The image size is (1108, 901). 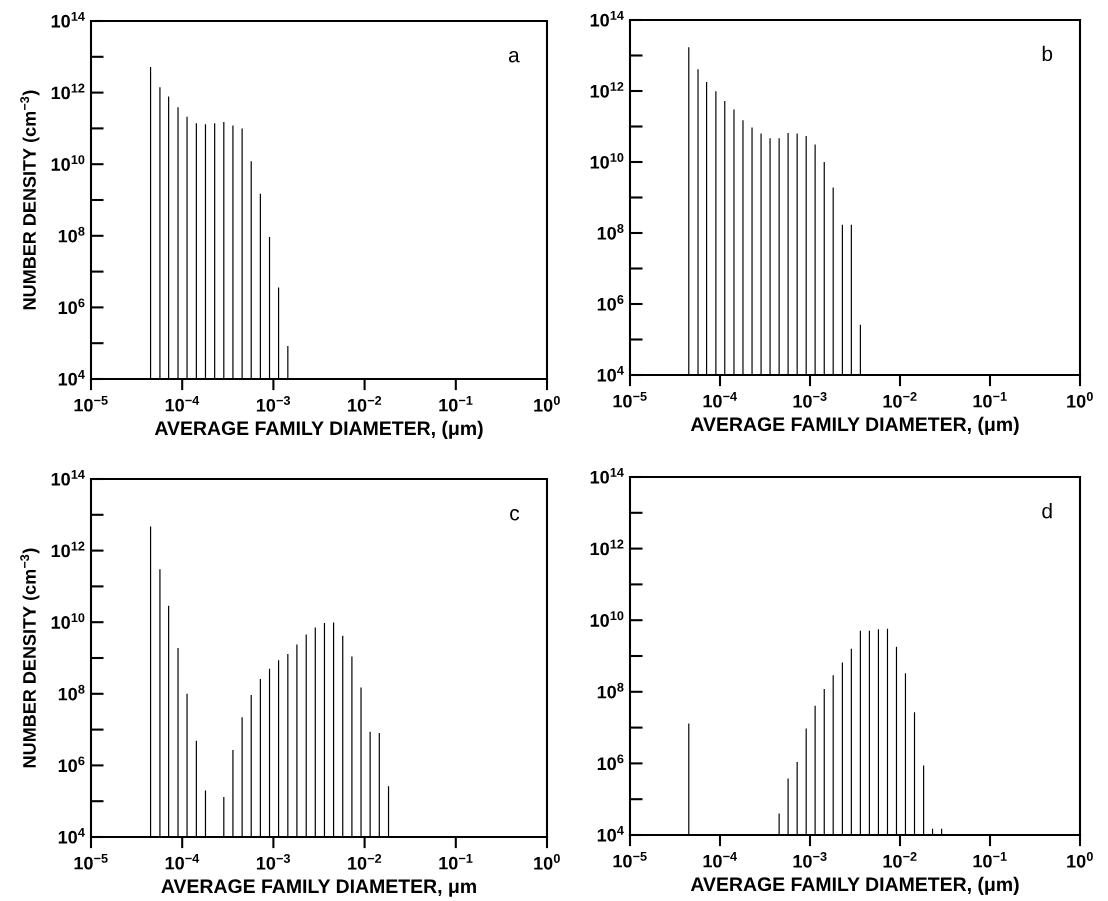 What do you see at coordinates (1047, 53) in the screenshot?
I see `annotation: b` at bounding box center [1047, 53].